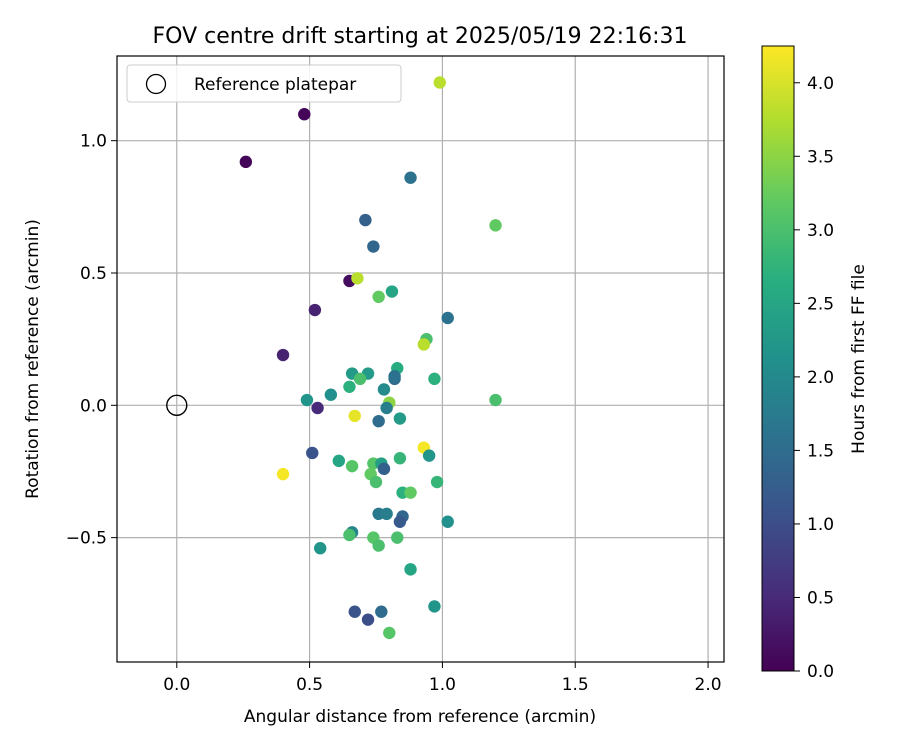 This screenshot has width=900, height=750. What do you see at coordinates (708, 685) in the screenshot?
I see `x-tick-label: 2.0` at bounding box center [708, 685].